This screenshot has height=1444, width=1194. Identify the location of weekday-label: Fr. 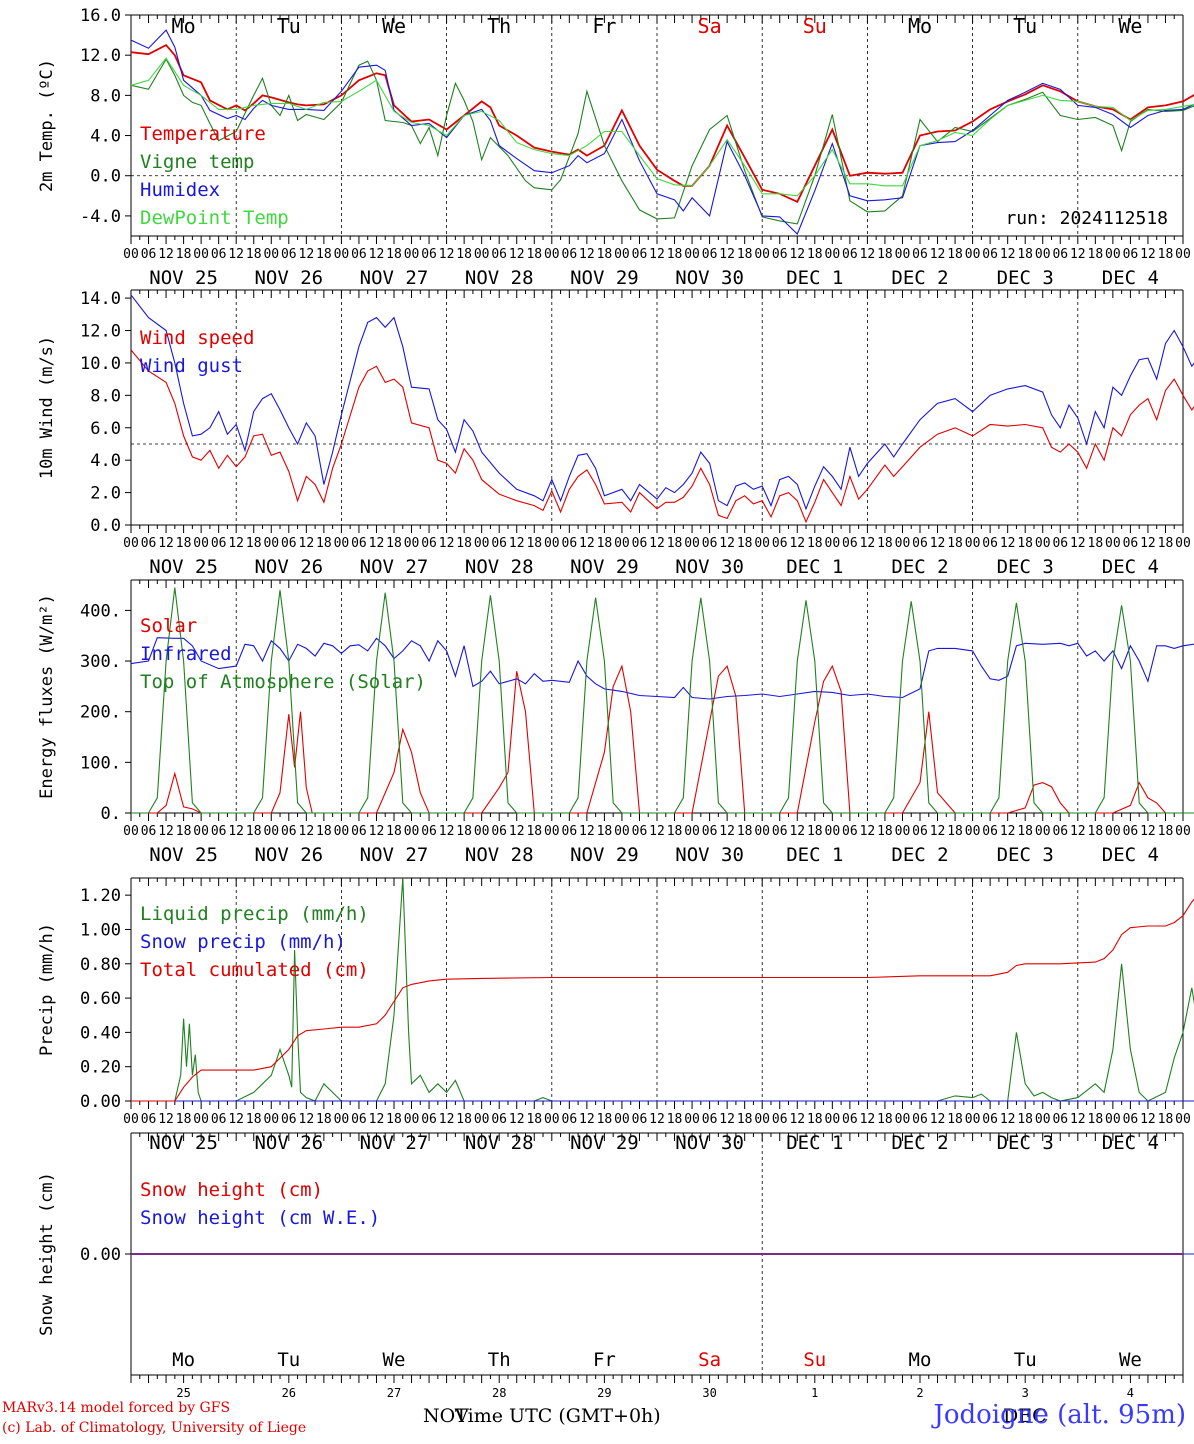
(604, 26).